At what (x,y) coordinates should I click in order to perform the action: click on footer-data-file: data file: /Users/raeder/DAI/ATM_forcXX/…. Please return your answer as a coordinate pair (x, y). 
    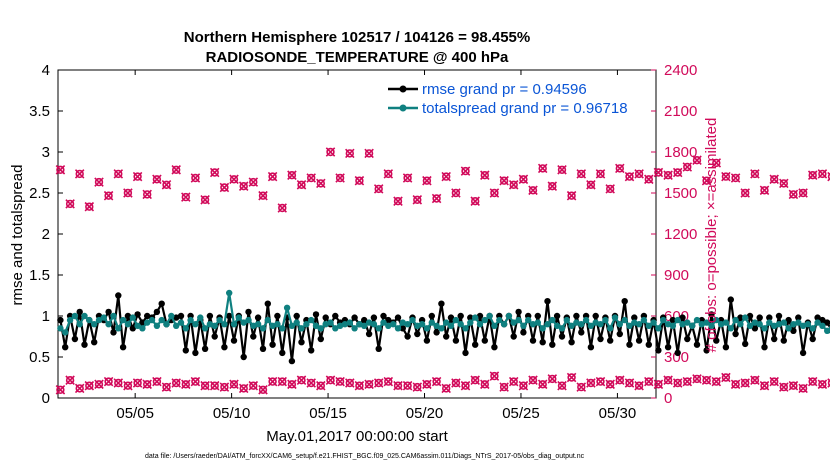
    Looking at the image, I should click on (365, 456).